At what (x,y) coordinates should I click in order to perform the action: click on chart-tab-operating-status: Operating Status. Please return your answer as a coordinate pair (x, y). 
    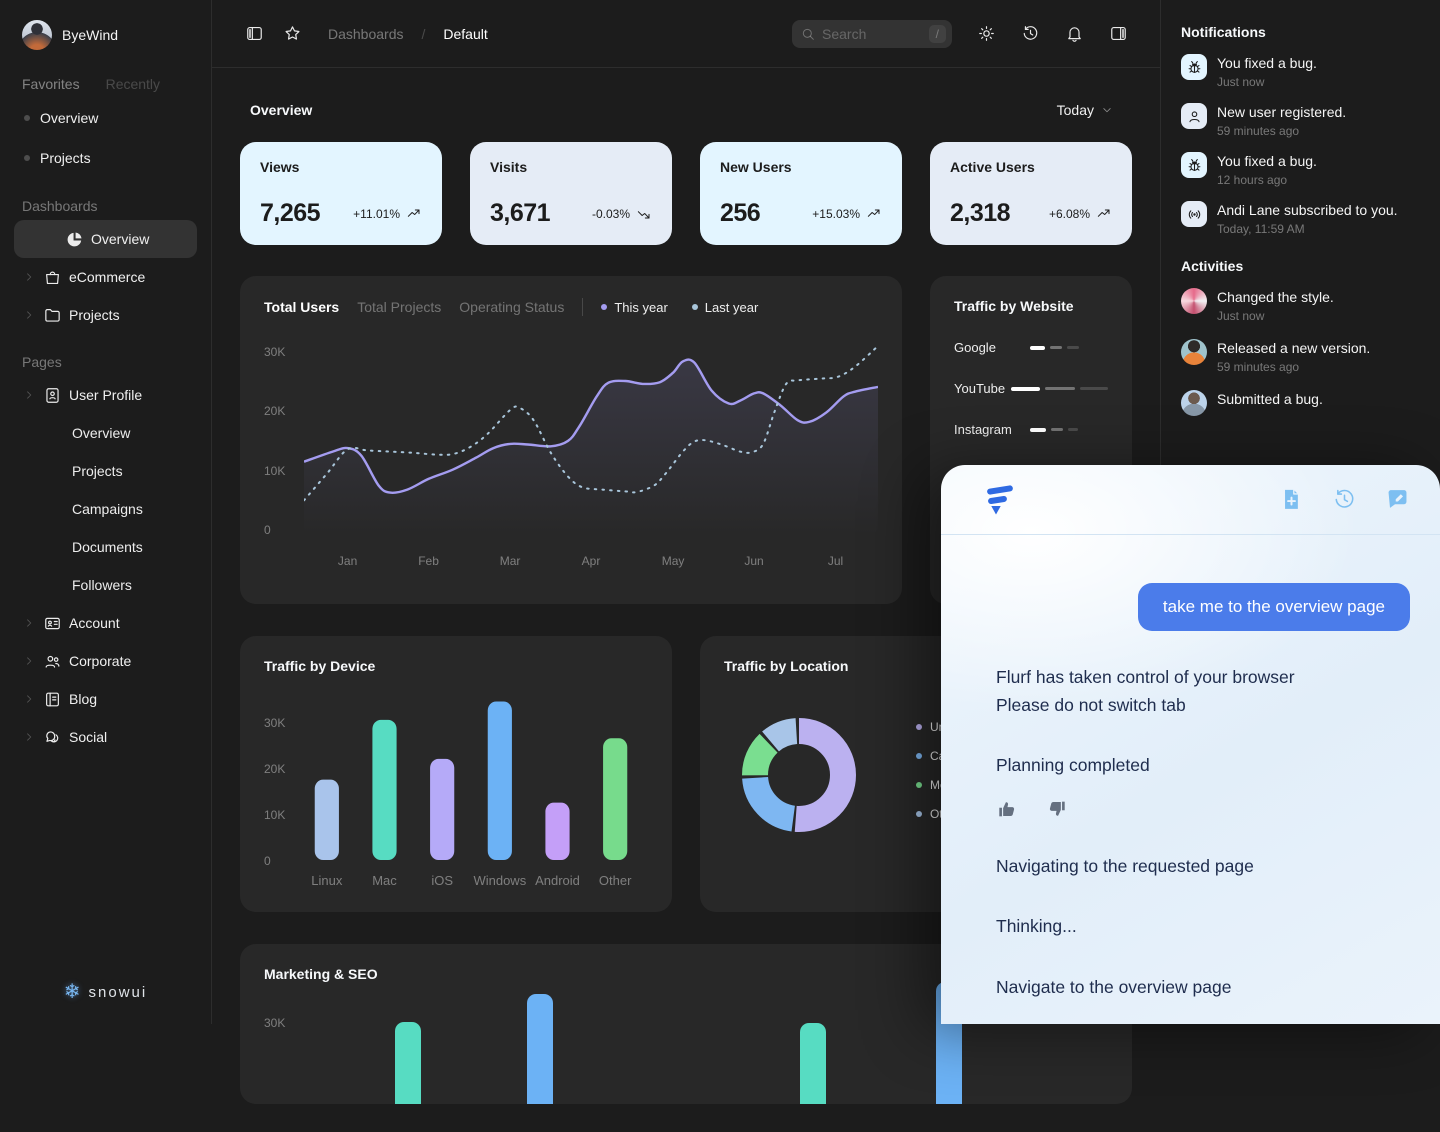
    Looking at the image, I should click on (512, 307).